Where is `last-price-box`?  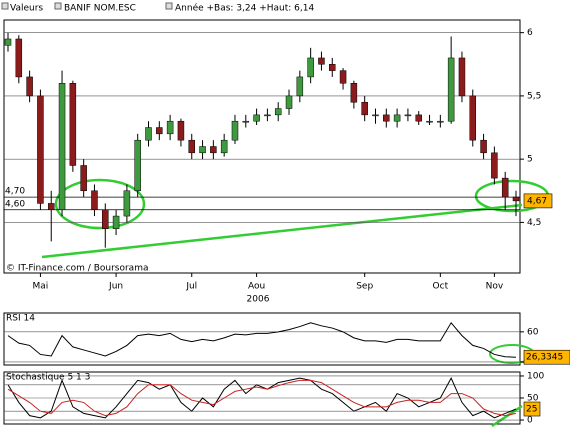
last-price-box is located at coordinates (538, 201).